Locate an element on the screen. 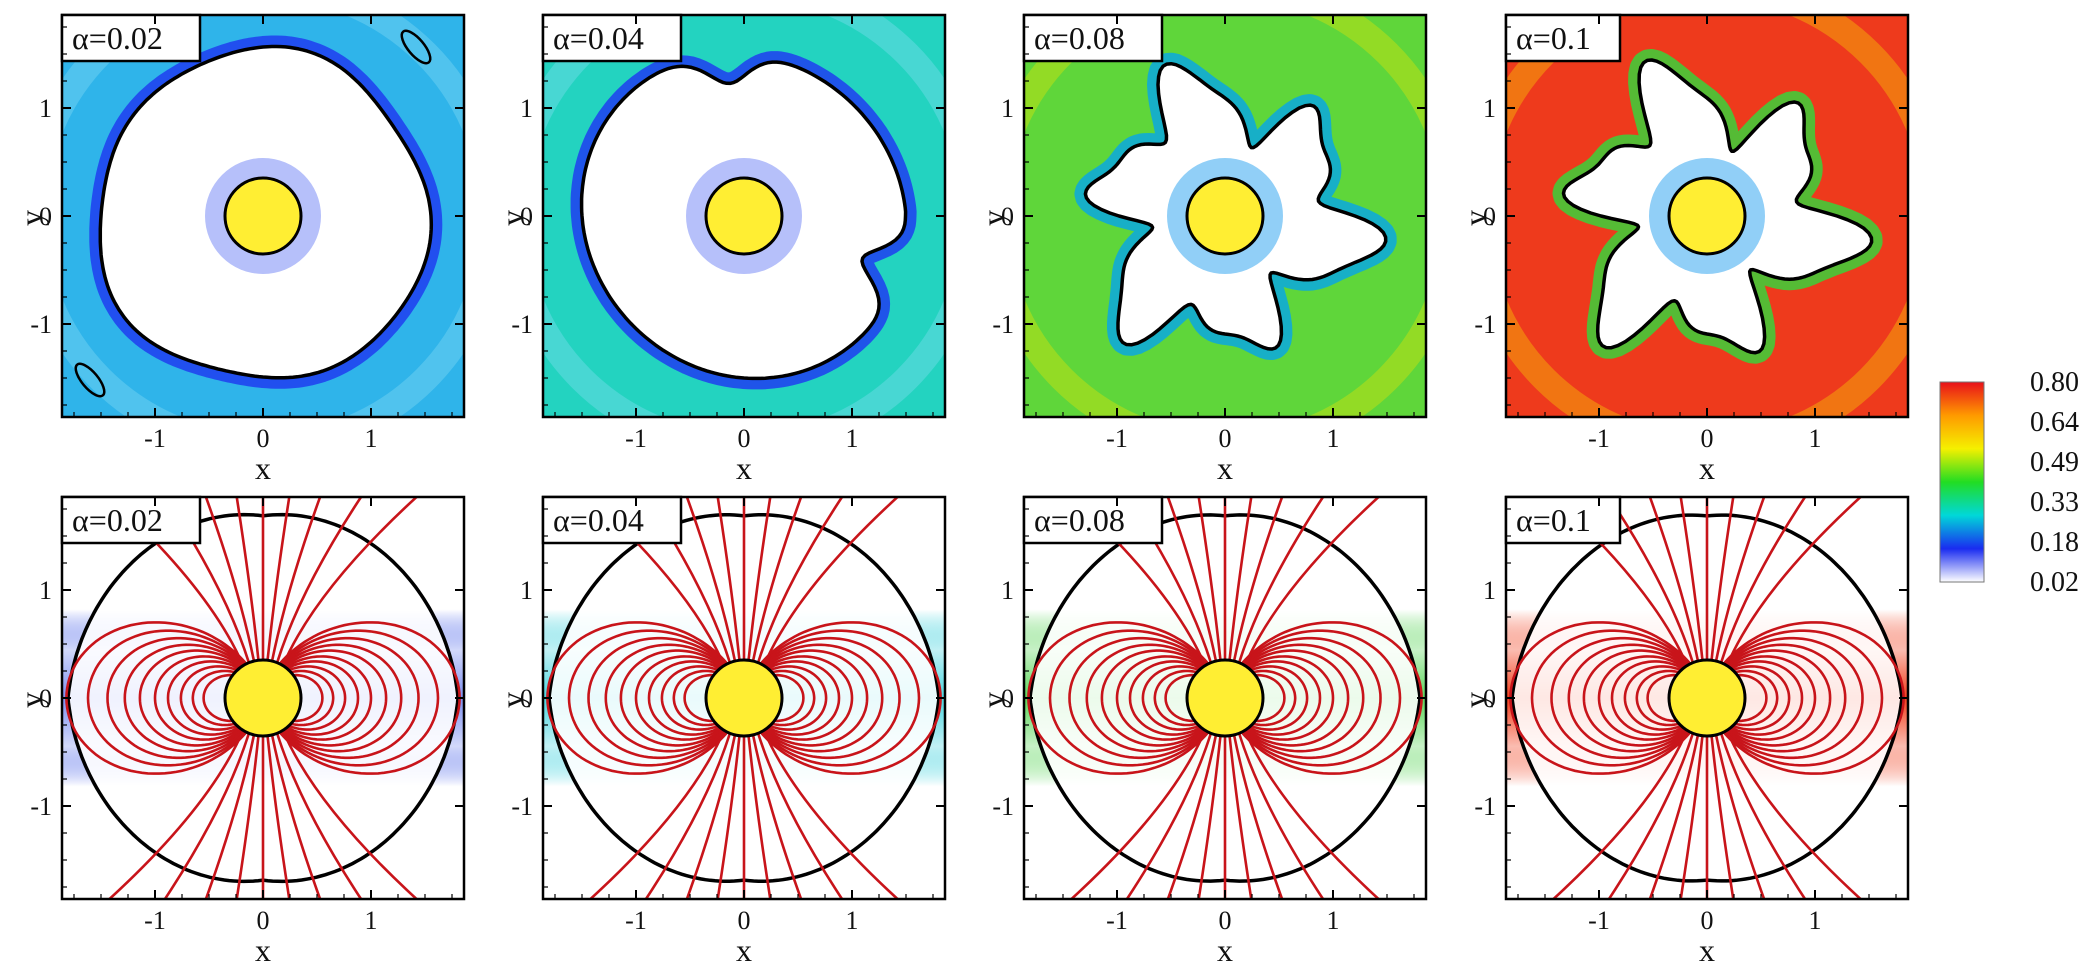 The image size is (2094, 961). contour-island is located at coordinates (416, 47).